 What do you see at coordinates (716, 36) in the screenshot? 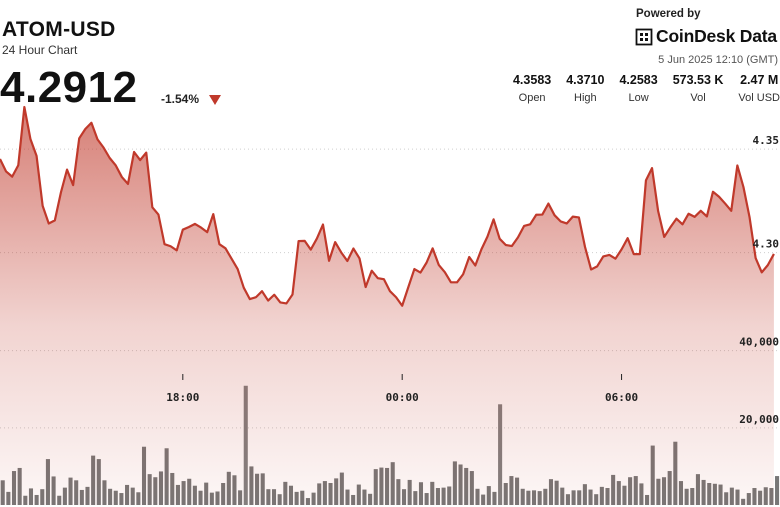
I see `brand-name: CoinDesk Data` at bounding box center [716, 36].